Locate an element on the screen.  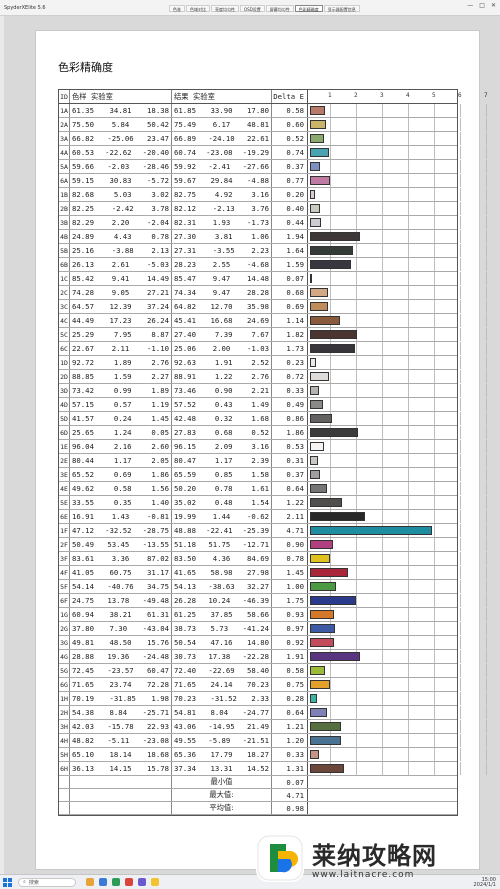
sample-lab: 92.72 1.89 2.76 is located at coordinates (121, 362).